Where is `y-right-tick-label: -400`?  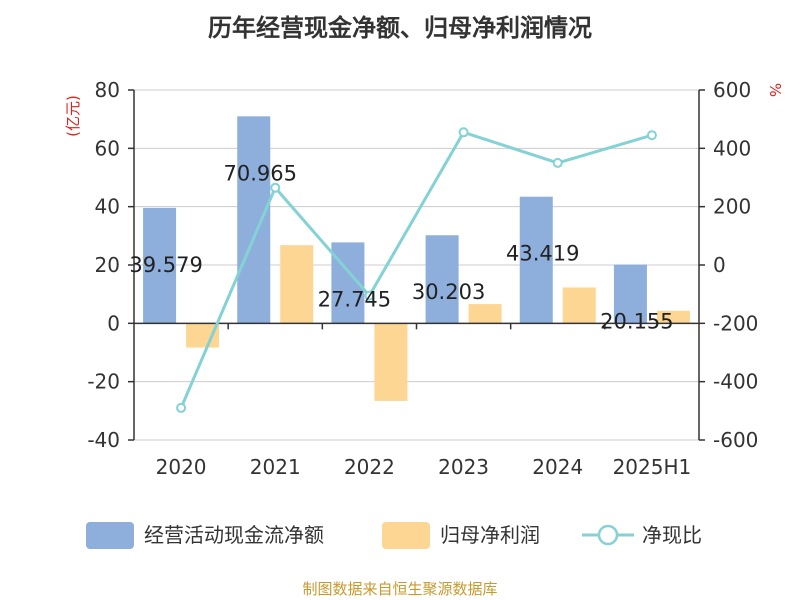 y-right-tick-label: -400 is located at coordinates (735, 382).